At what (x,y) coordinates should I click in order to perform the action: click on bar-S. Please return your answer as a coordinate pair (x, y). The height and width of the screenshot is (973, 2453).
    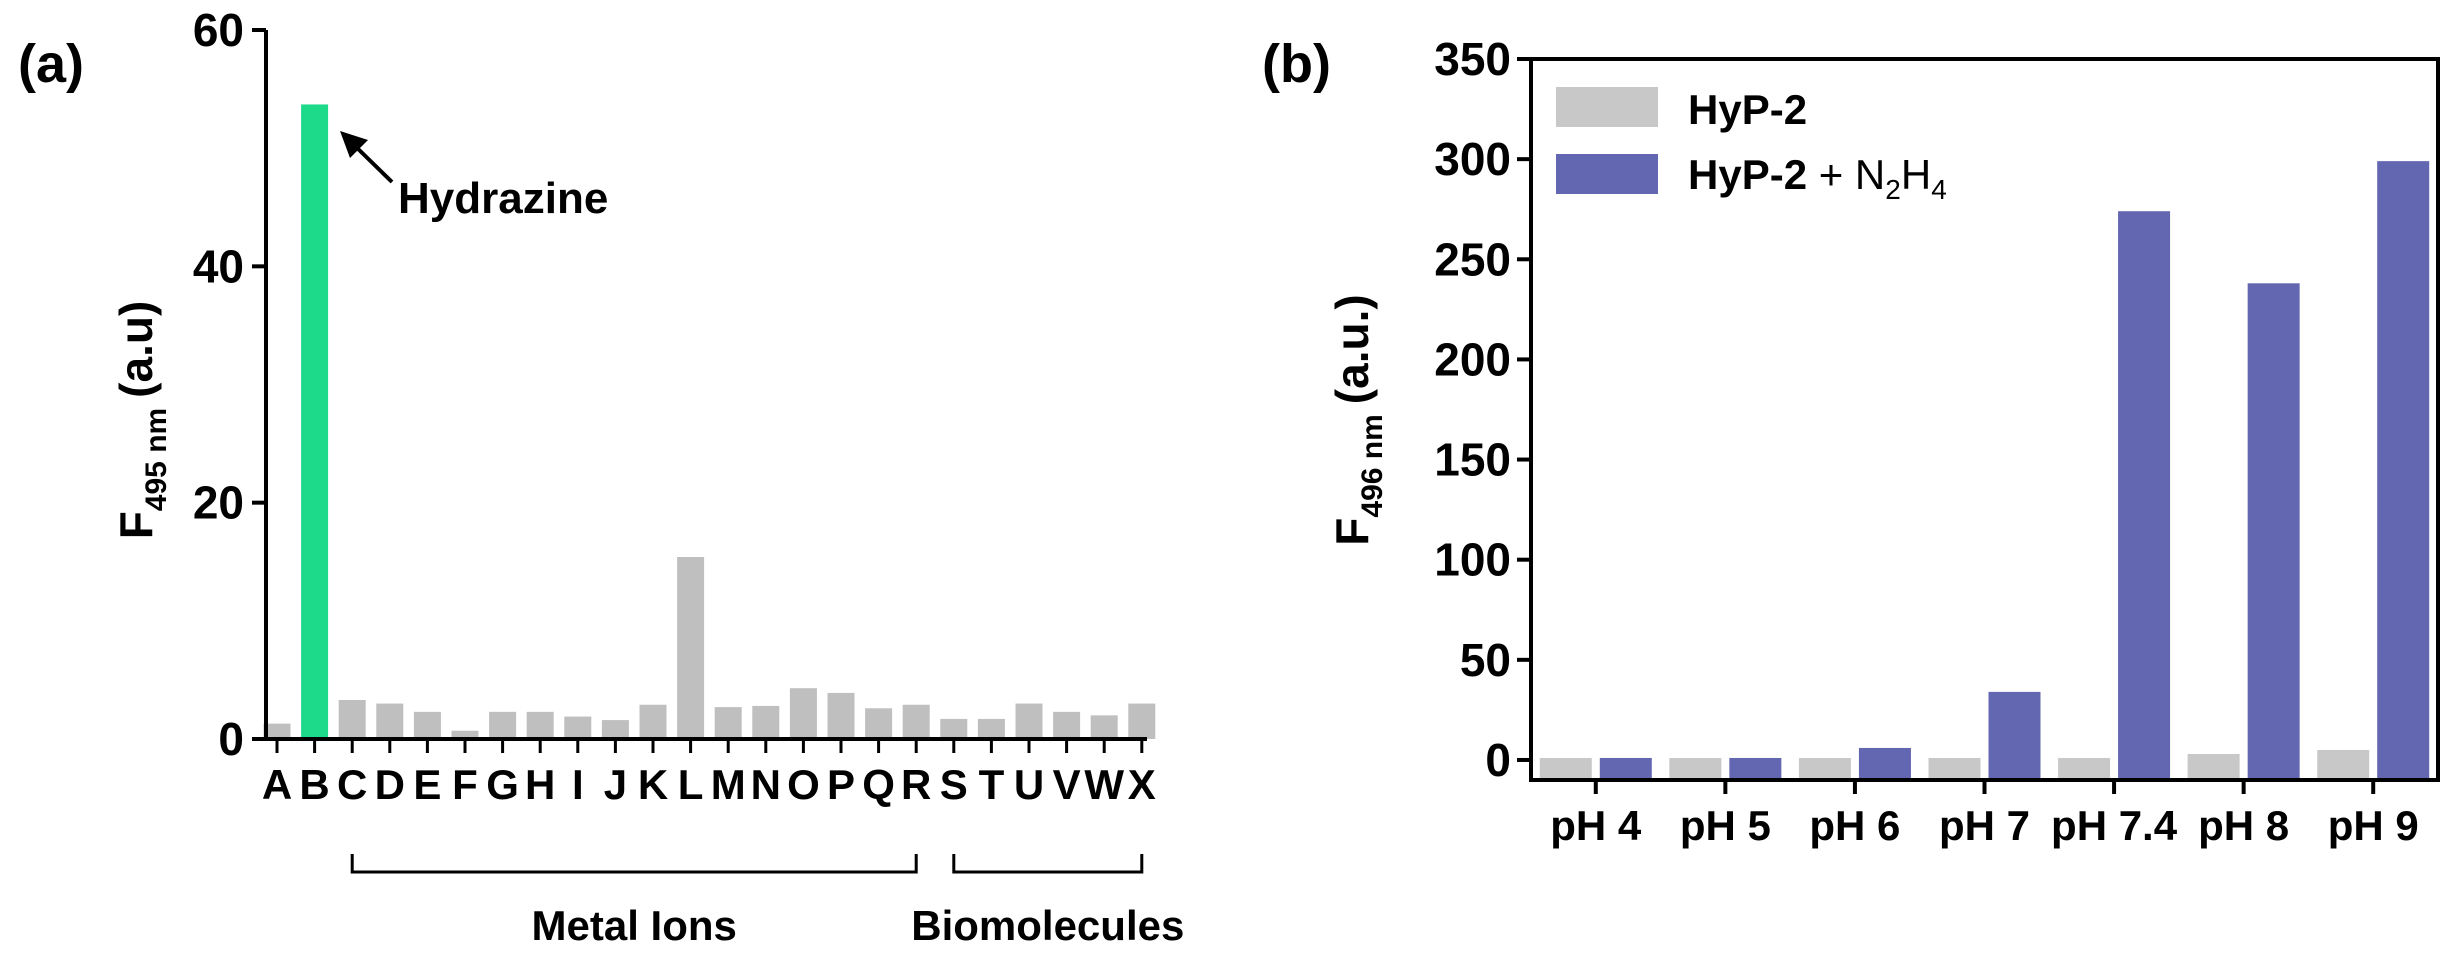
    Looking at the image, I should click on (954, 728).